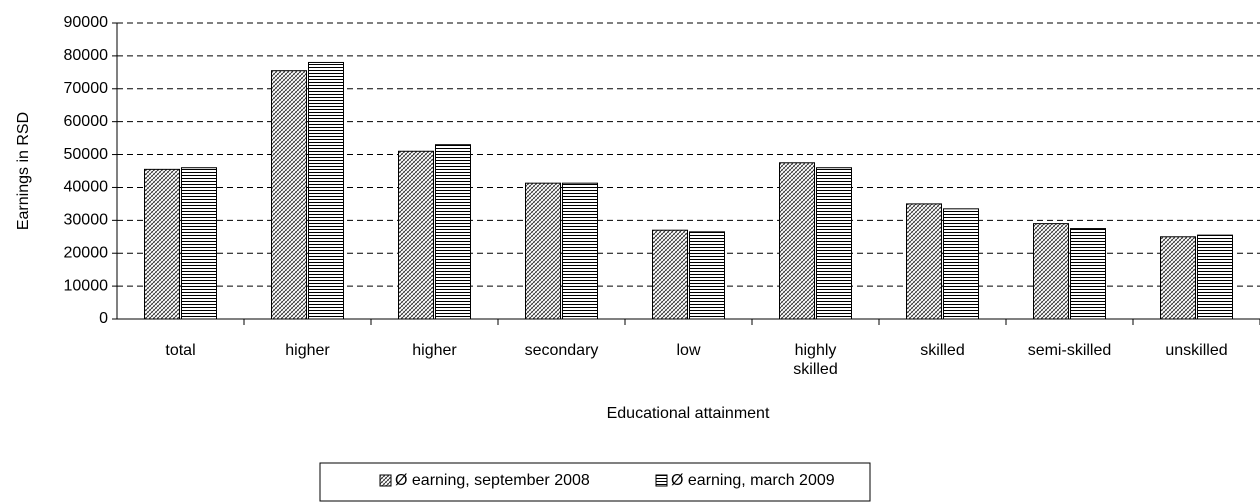 Image resolution: width=1260 pixels, height=502 pixels. Describe the element at coordinates (1196, 350) in the screenshot. I see `x-tick-label: unskilled` at that location.